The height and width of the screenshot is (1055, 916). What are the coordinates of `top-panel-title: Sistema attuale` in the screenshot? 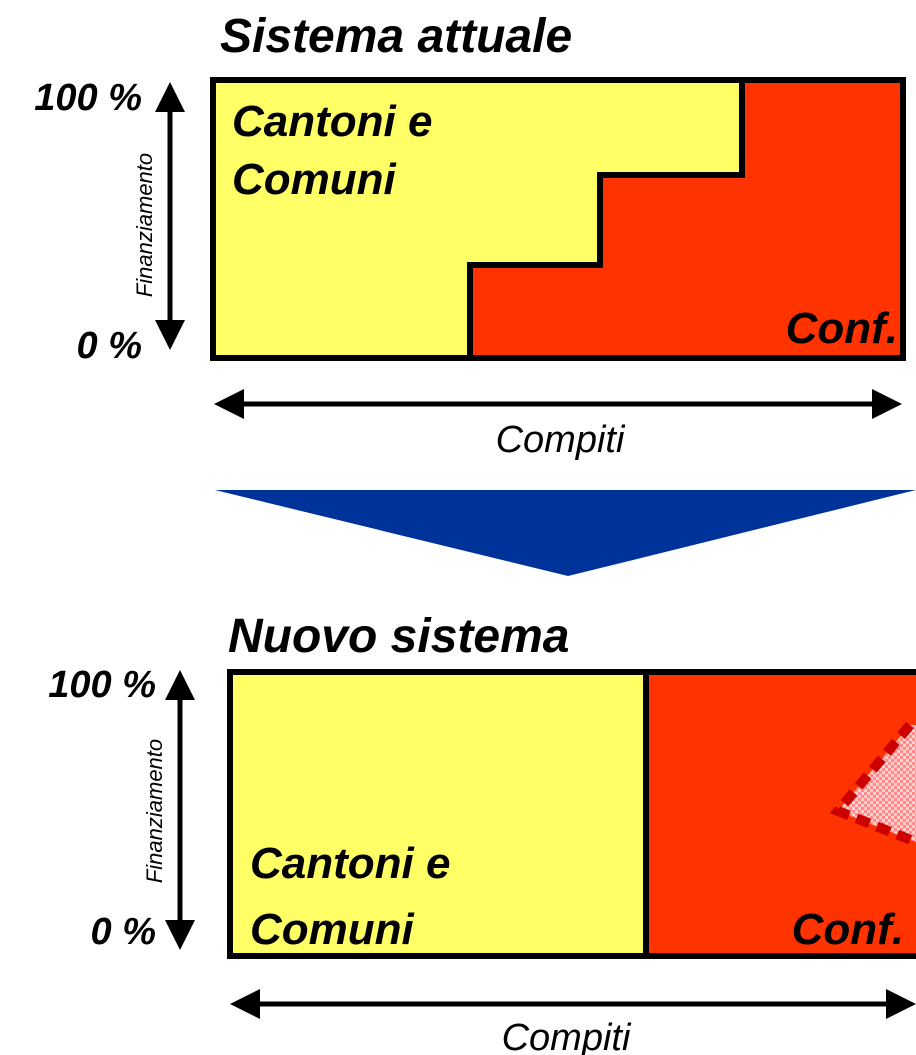 It's located at (396, 36).